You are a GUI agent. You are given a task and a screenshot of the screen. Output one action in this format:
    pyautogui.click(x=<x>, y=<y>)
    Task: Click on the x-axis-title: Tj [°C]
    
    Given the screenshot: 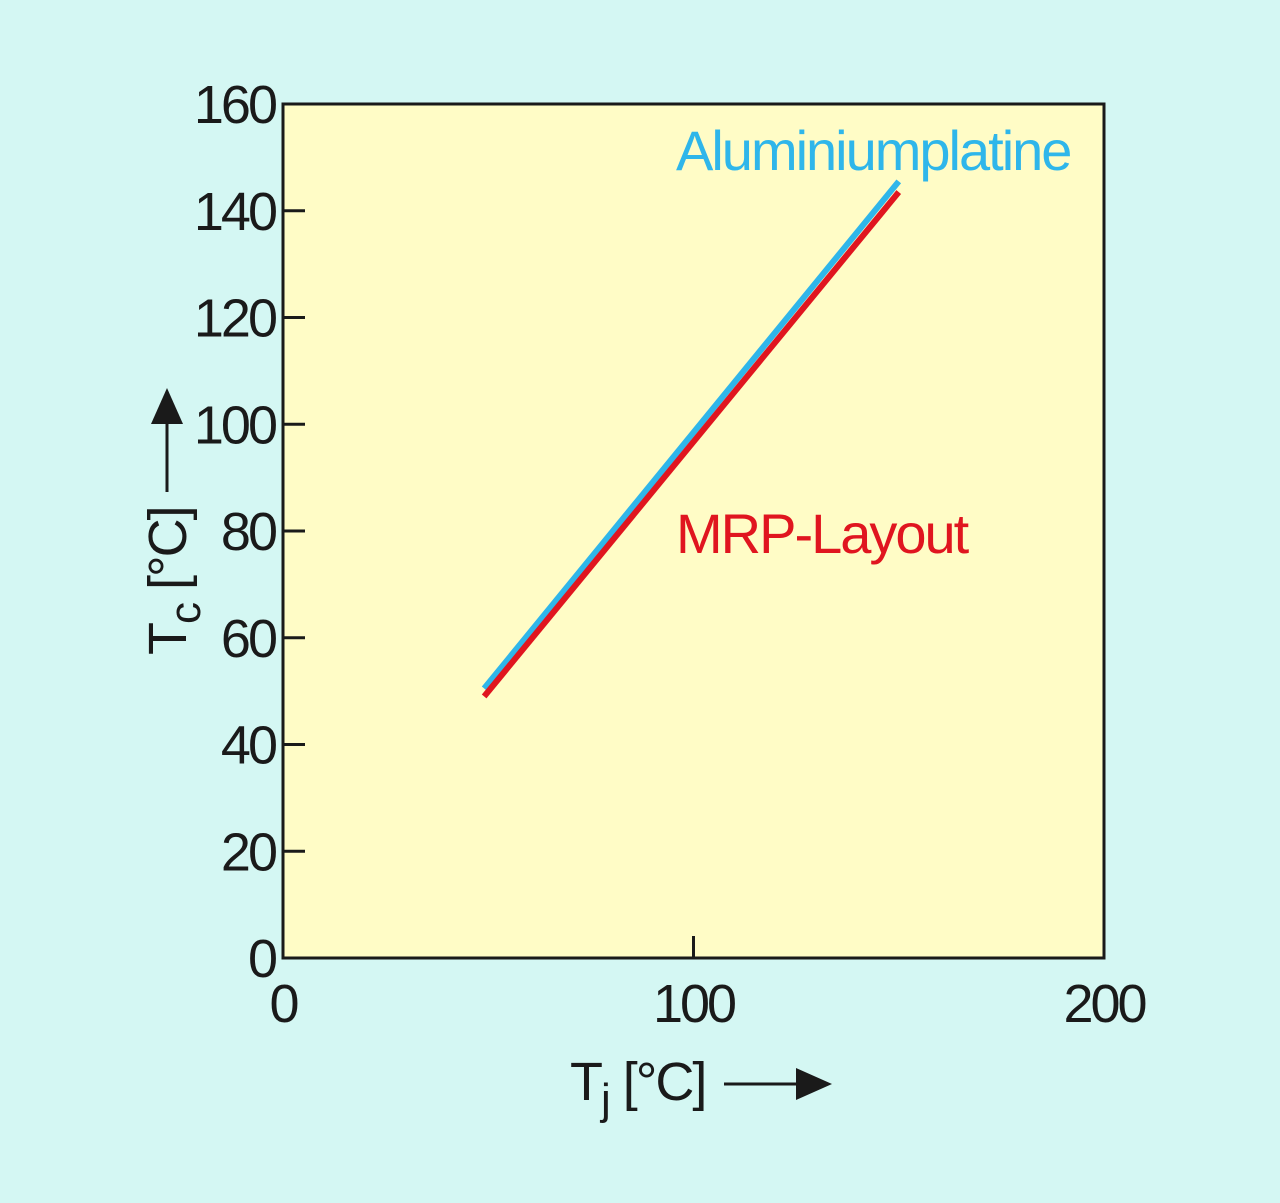 What is the action you would take?
    pyautogui.click(x=637, y=1088)
    